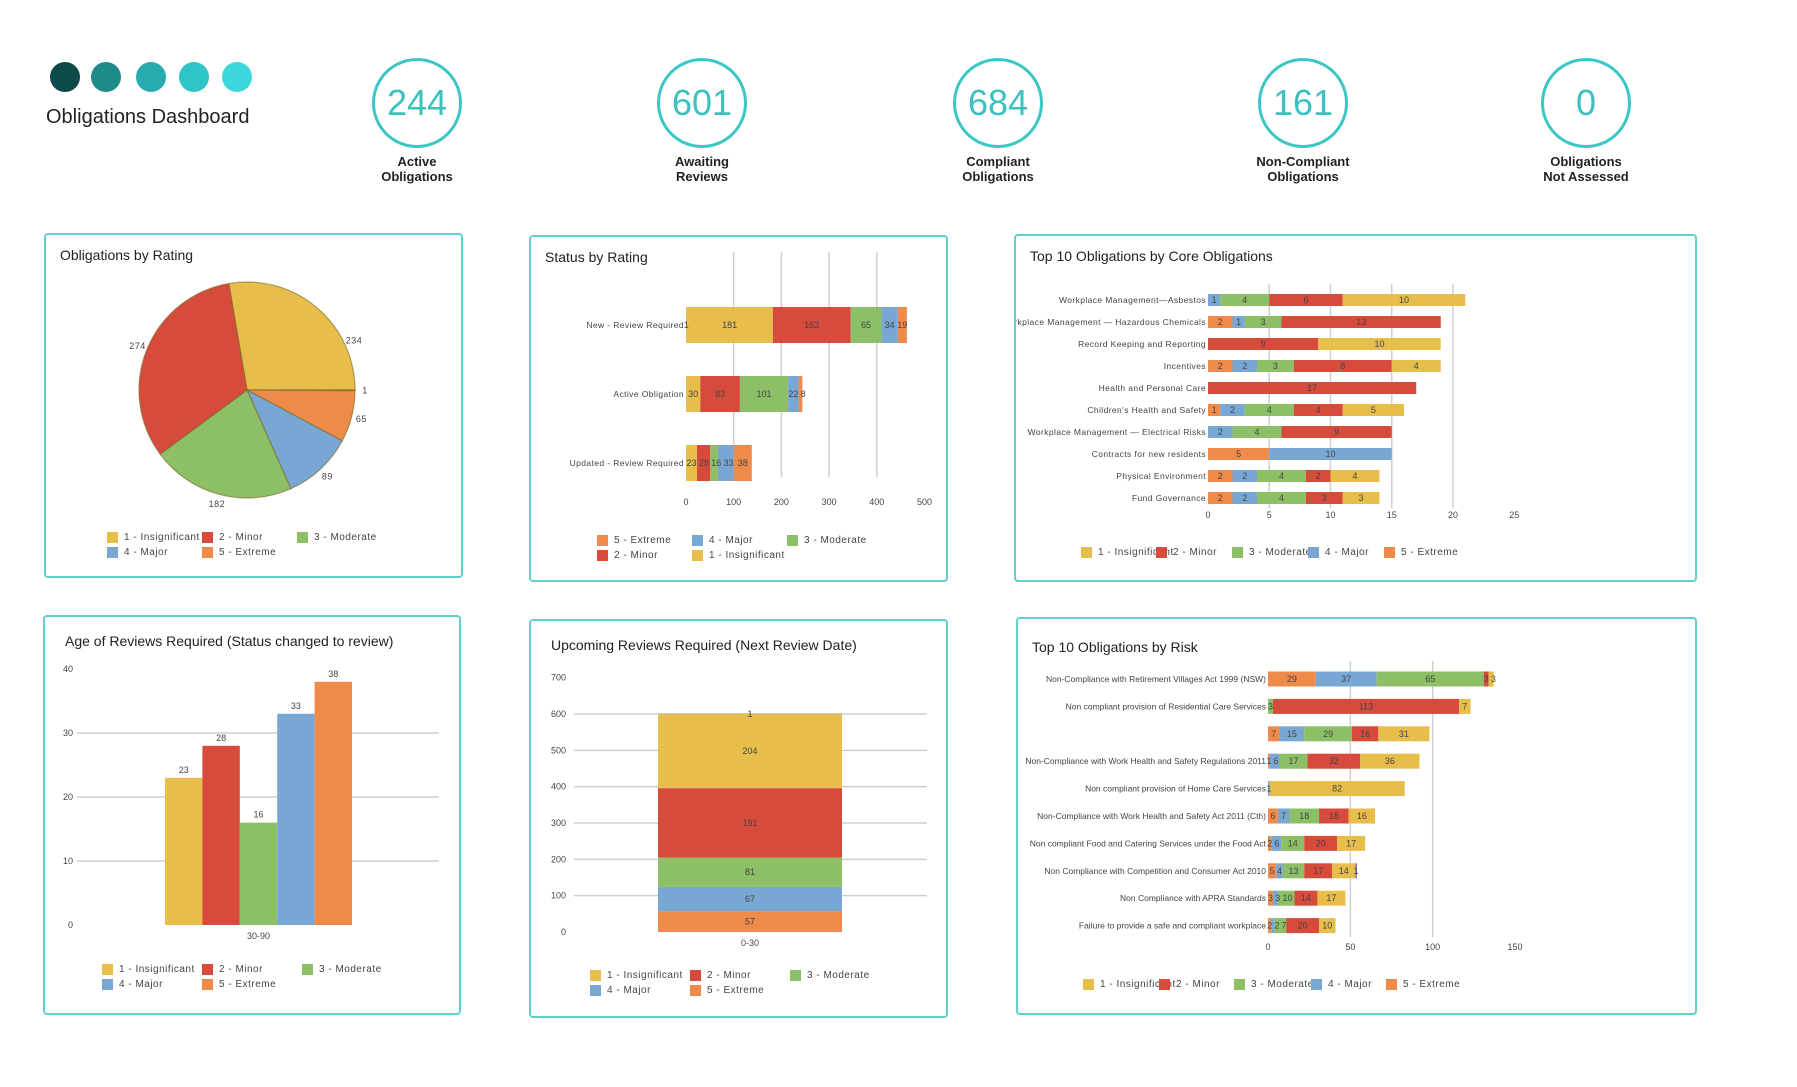  Describe the element at coordinates (620, 990) in the screenshot. I see `legend-item: 4 - Major` at that location.